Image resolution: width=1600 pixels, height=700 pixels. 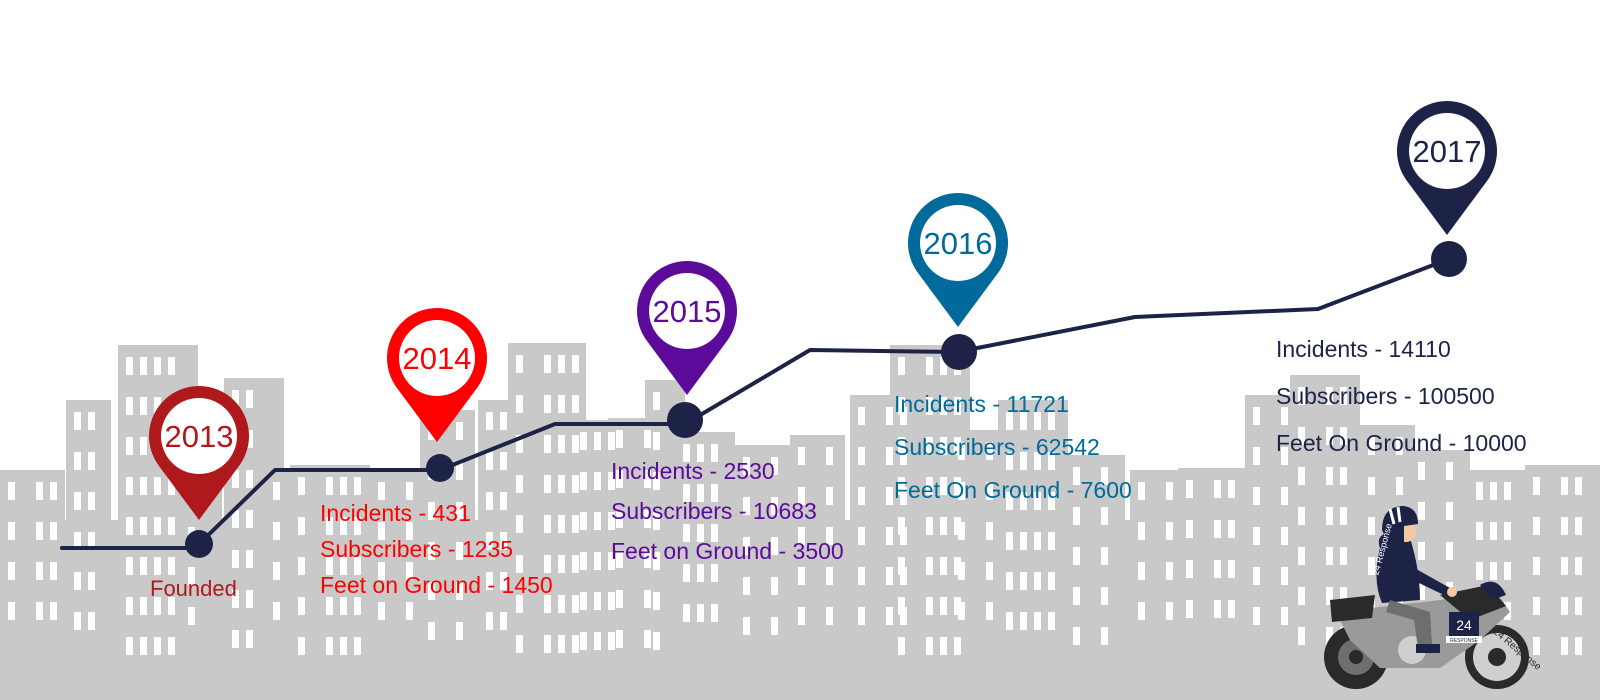 I want to click on incidents-2015: Incidents - 2530, so click(x=693, y=471).